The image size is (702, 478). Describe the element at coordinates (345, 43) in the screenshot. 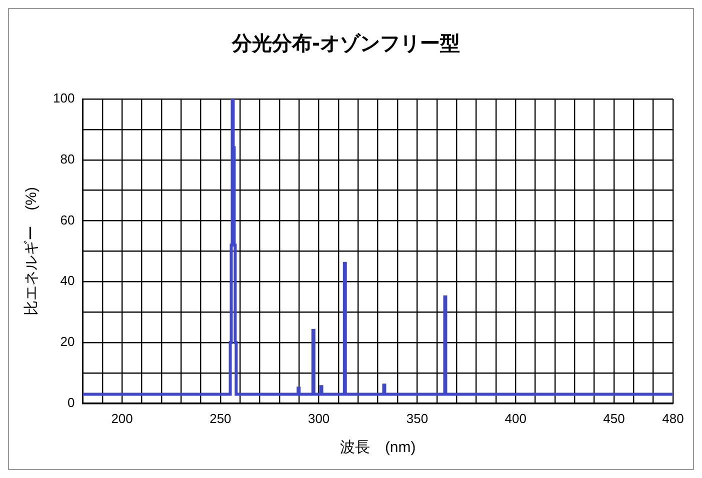

I see `chart-title: 分光分布-オゾンフリー型` at that location.